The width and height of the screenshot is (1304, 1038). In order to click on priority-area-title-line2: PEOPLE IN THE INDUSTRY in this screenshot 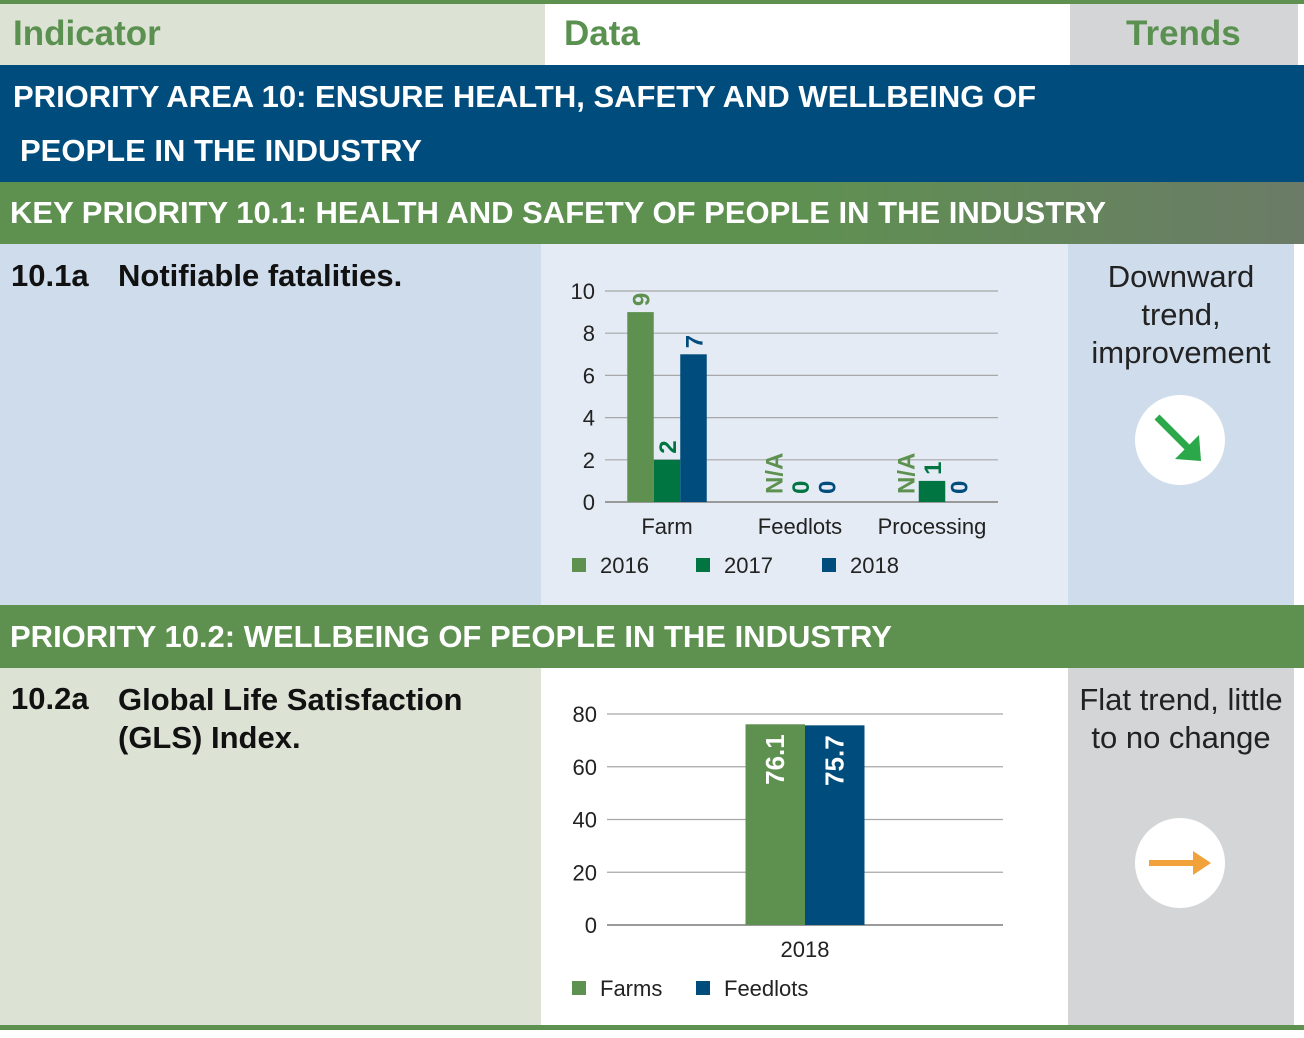, I will do `click(221, 150)`.